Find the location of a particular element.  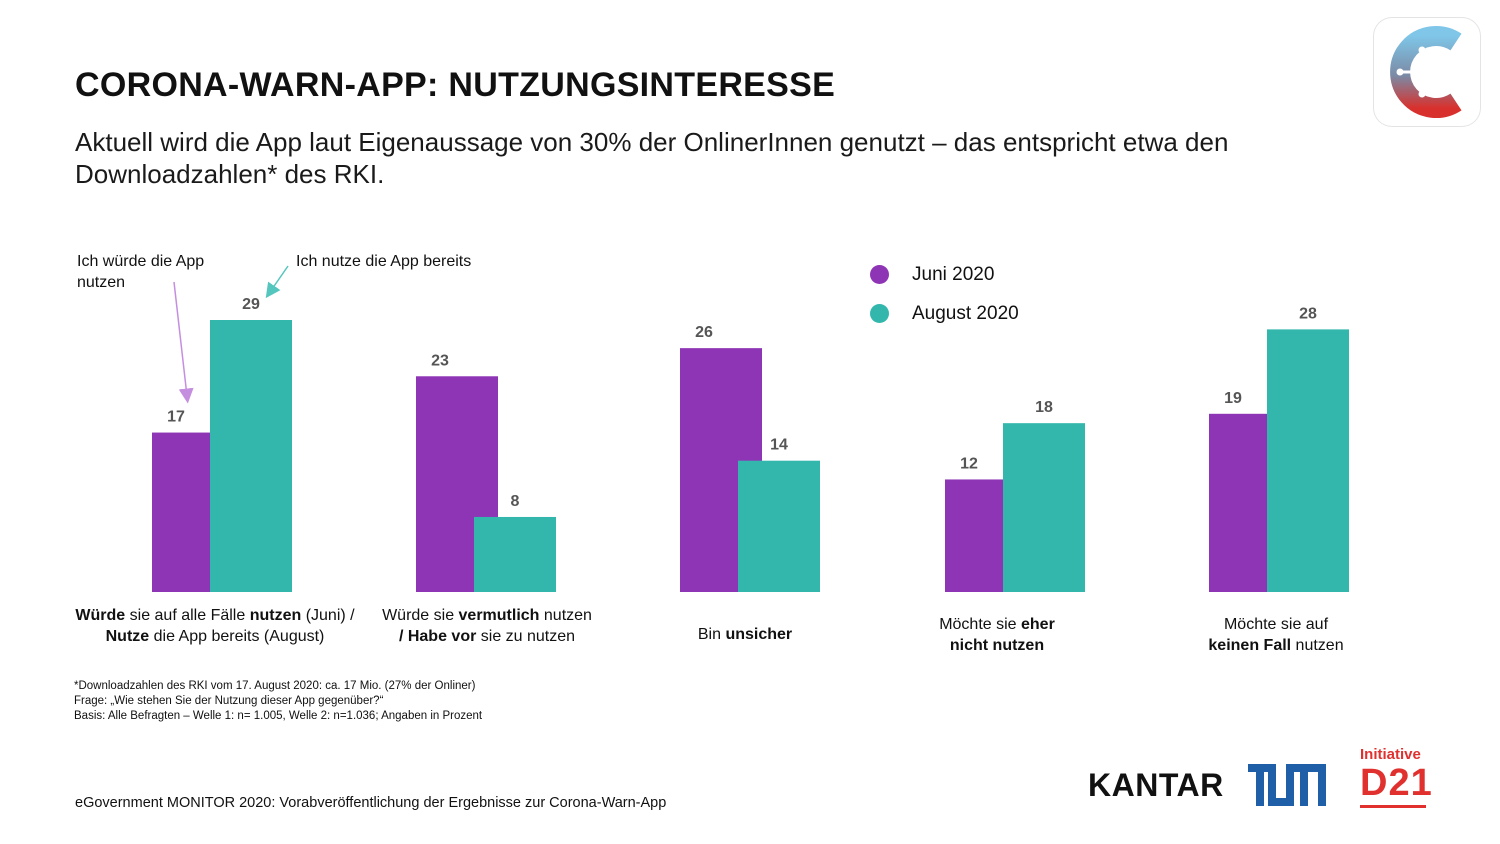

chart-legend: Juni 2020 August 2020 is located at coordinates (944, 294).